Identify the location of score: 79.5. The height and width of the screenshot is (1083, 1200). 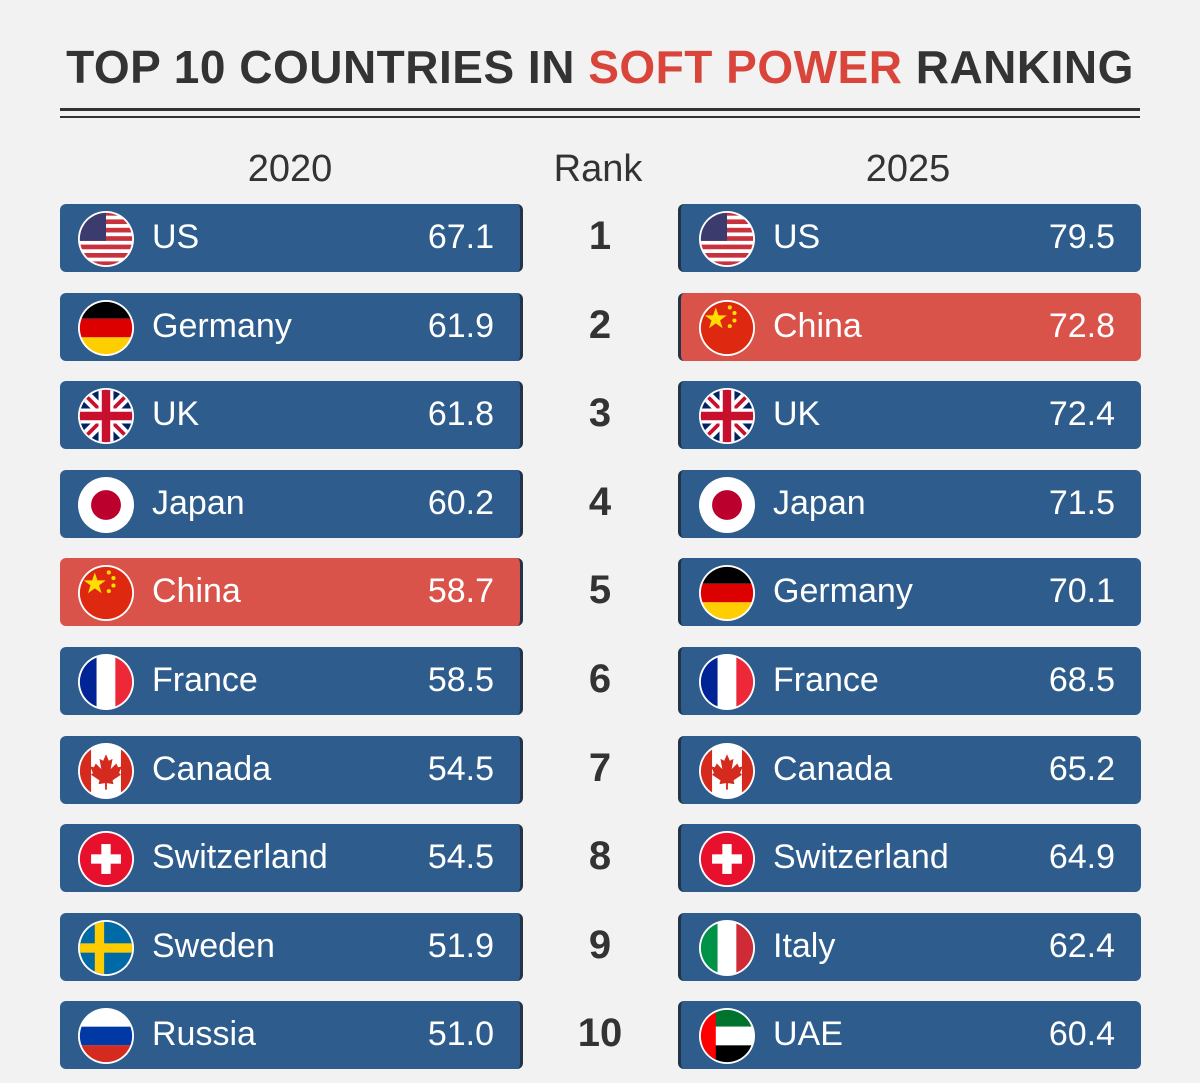
(1081, 237).